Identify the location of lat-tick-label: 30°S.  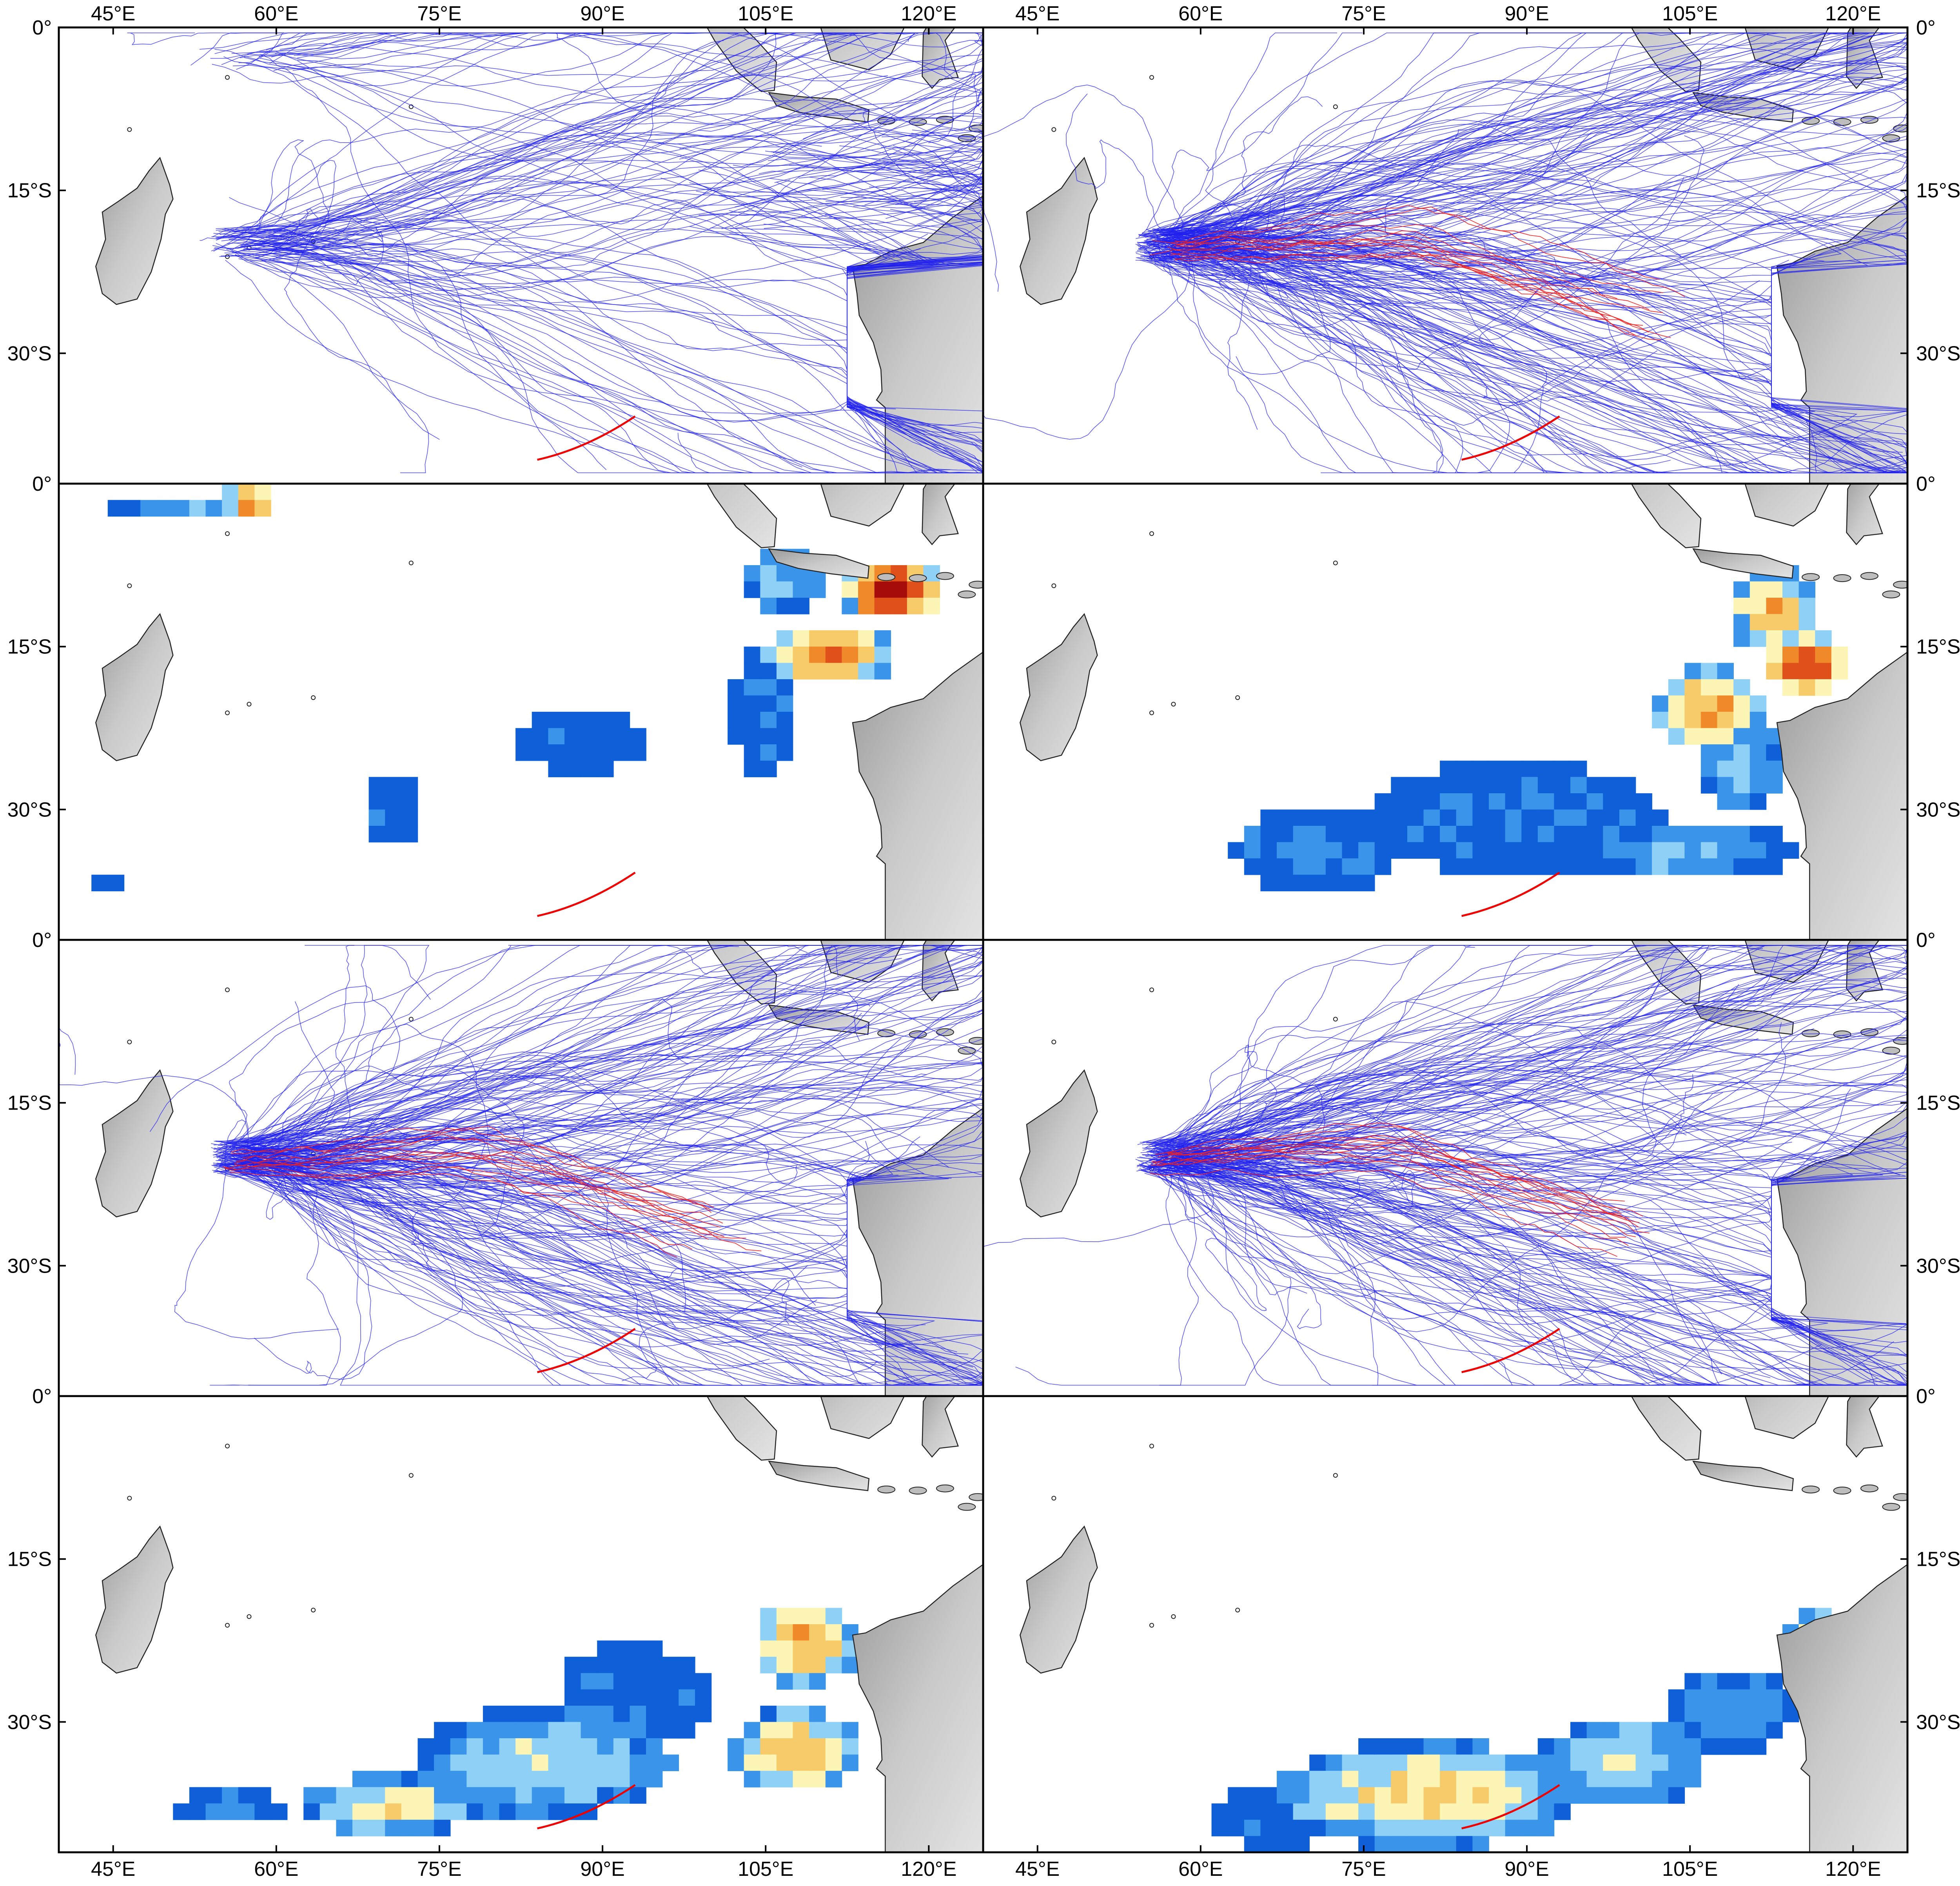
(29, 809).